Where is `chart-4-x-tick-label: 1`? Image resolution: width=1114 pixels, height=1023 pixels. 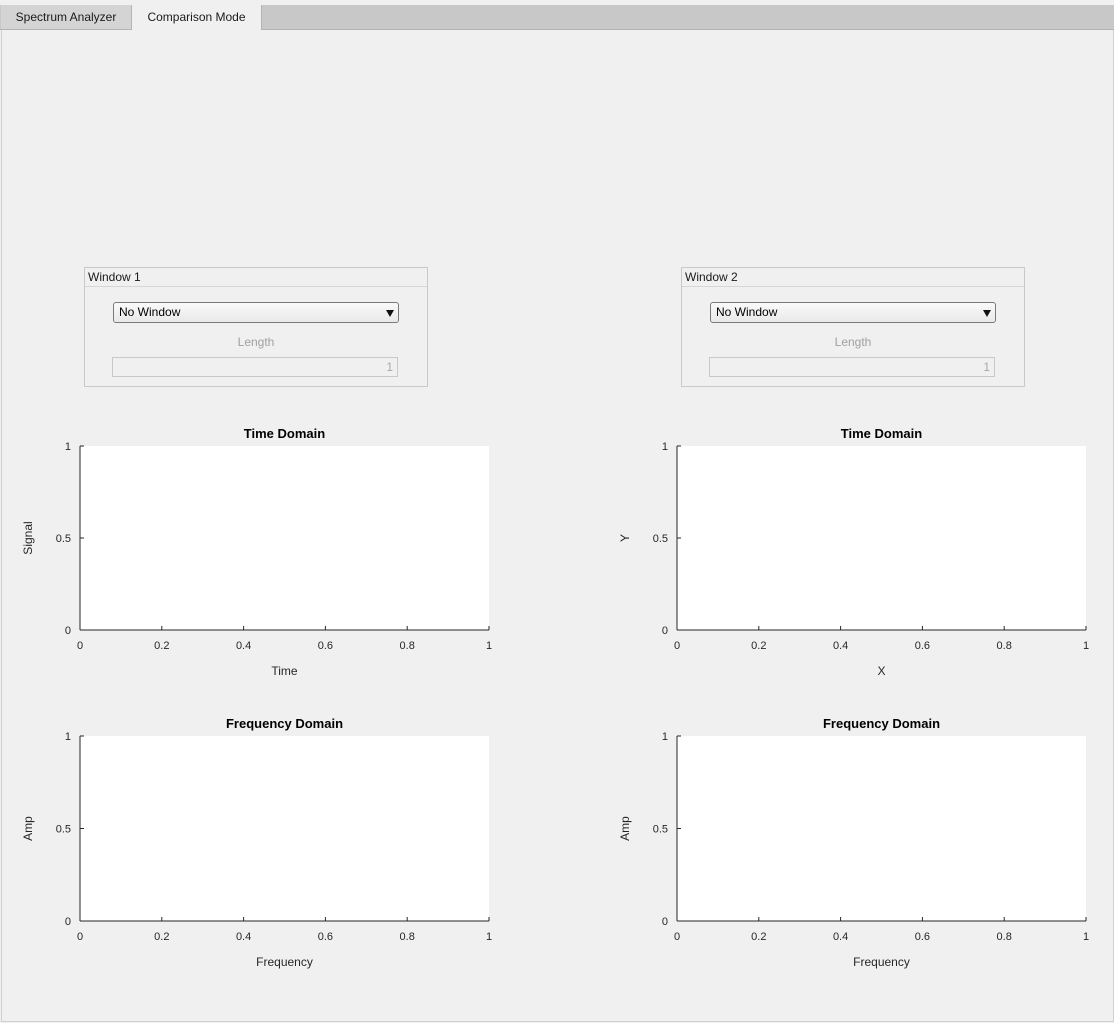
chart-4-x-tick-label: 1 is located at coordinates (1086, 937).